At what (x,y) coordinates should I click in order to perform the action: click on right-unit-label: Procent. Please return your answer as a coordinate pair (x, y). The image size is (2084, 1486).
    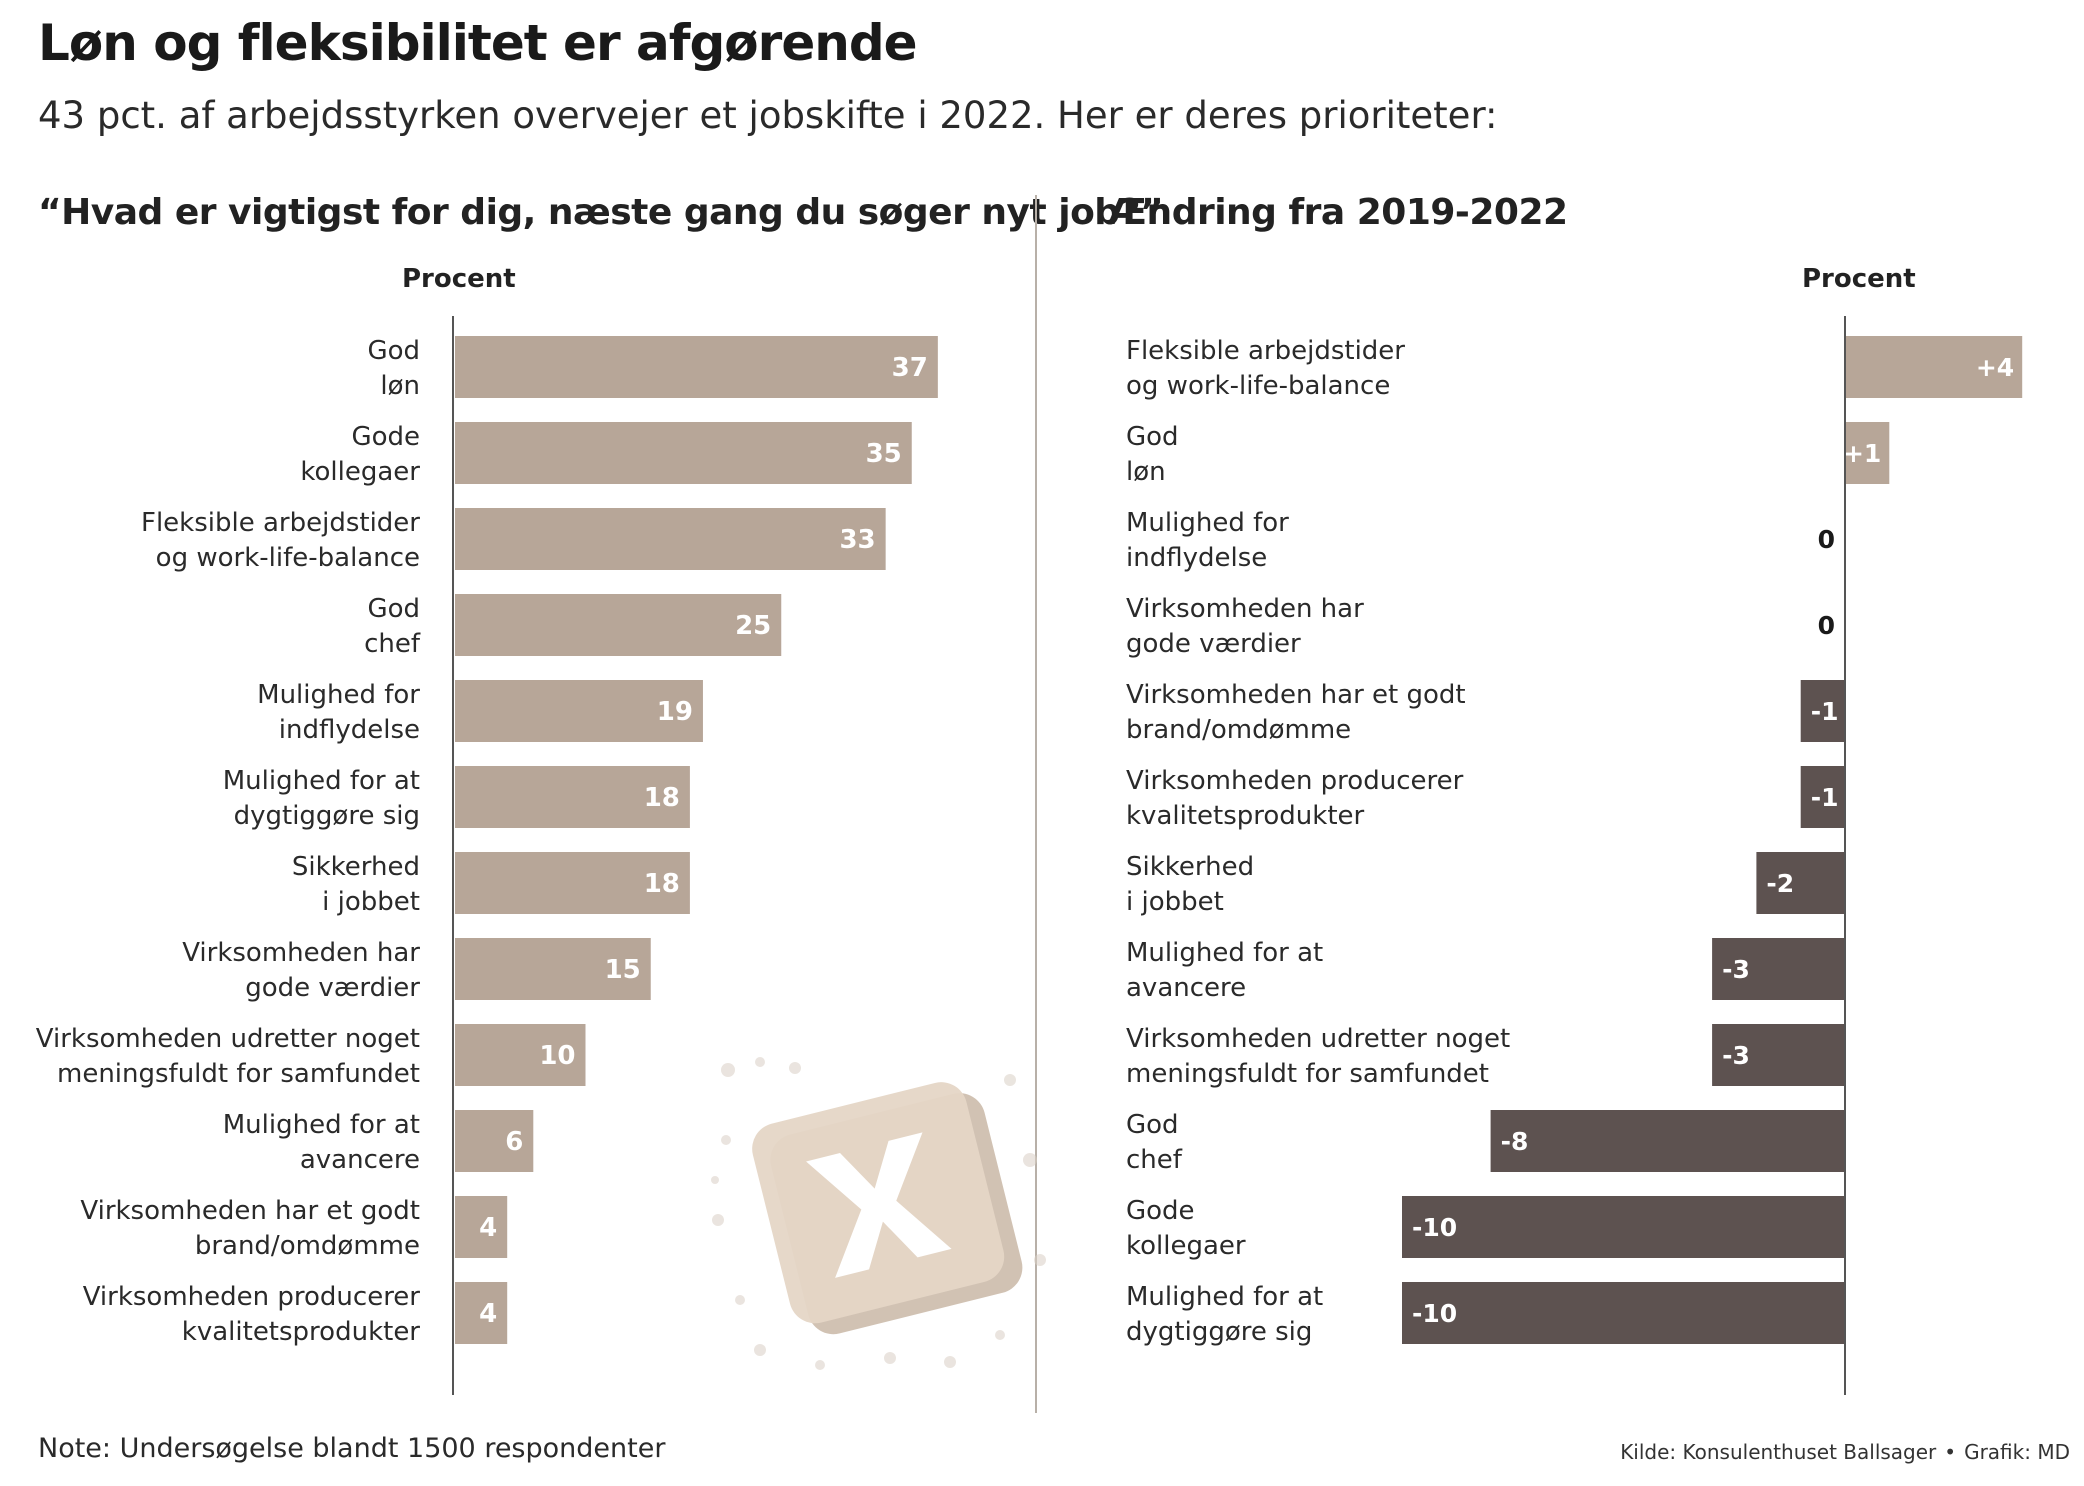
    Looking at the image, I should click on (1859, 279).